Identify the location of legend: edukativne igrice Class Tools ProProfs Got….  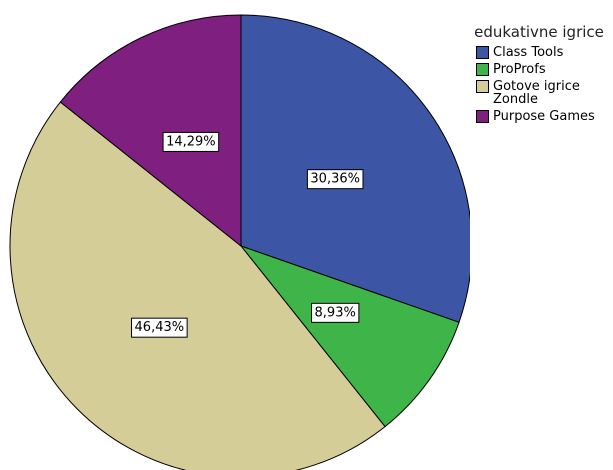
(541, 72).